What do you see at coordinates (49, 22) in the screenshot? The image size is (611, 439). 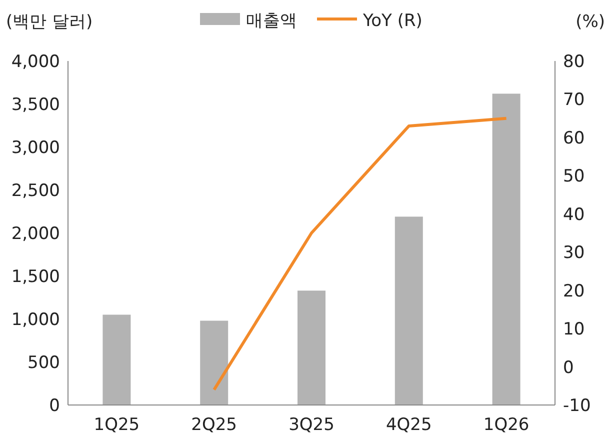 I see `y-axis-title: (백만 달러)` at bounding box center [49, 22].